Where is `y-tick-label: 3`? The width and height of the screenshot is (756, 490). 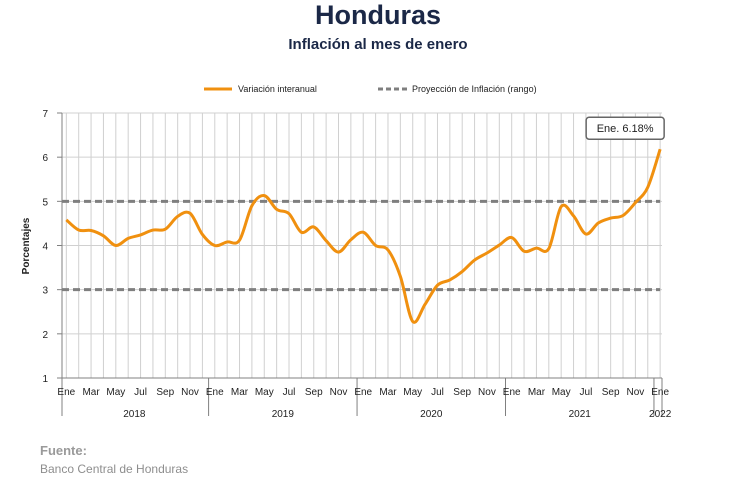
y-tick-label: 3 is located at coordinates (45, 291).